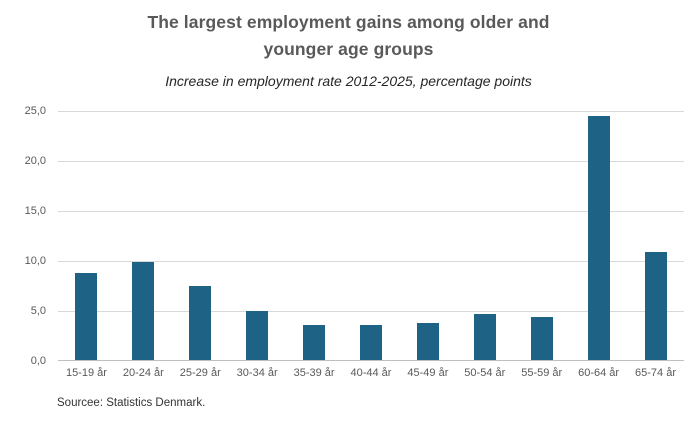 This screenshot has width=697, height=423. I want to click on y-axis-tick-label: 0,0, so click(38, 361).